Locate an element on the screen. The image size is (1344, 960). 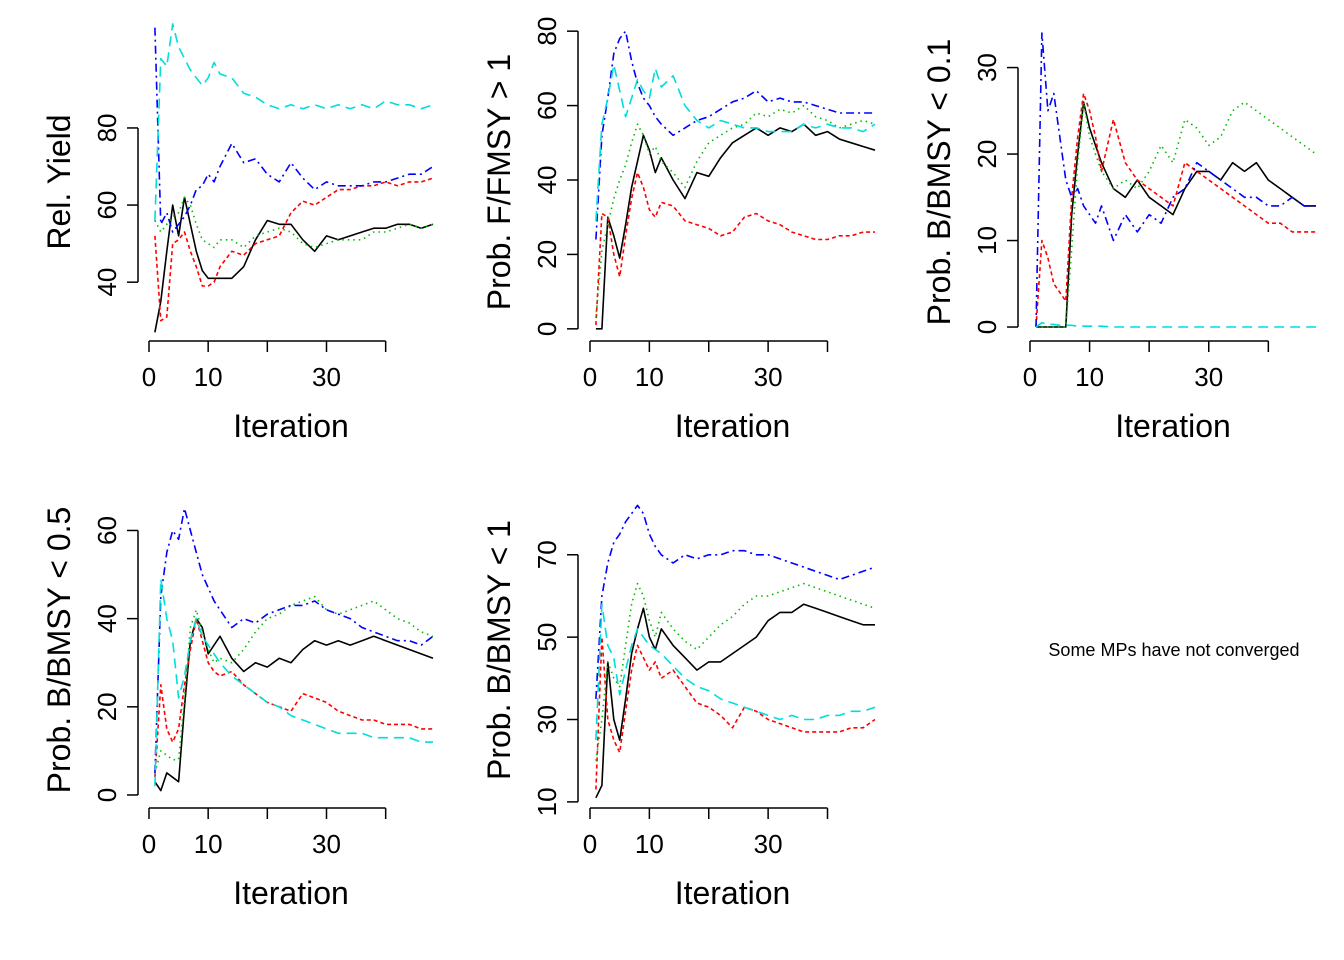
chart-panel-3: 0 10 20 30 0 10 30 Iteration Prob. B/BMSY < 0.1 is located at coordinates (1119, 238).